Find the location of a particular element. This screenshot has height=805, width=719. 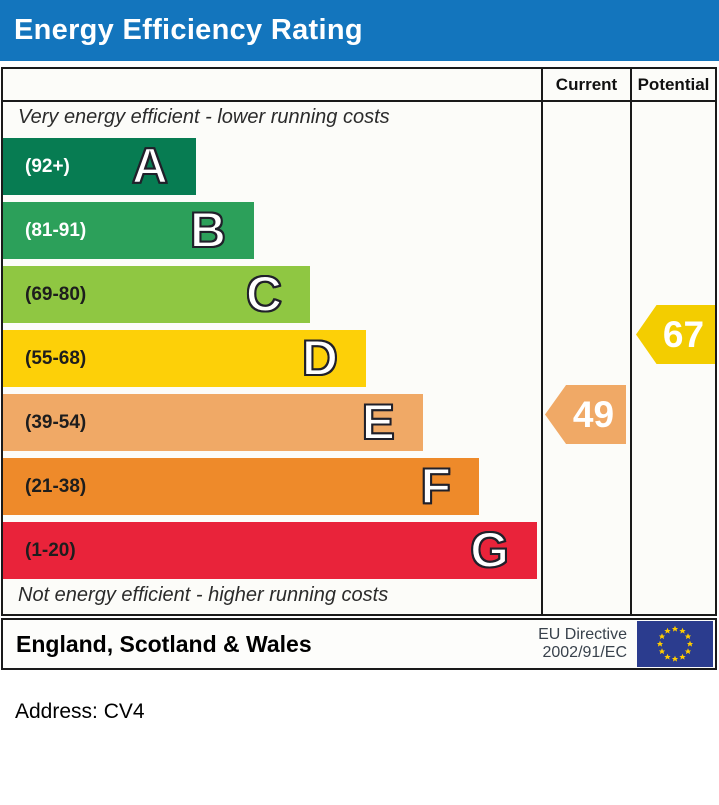

current-rating-marker: 49 is located at coordinates (585, 414).